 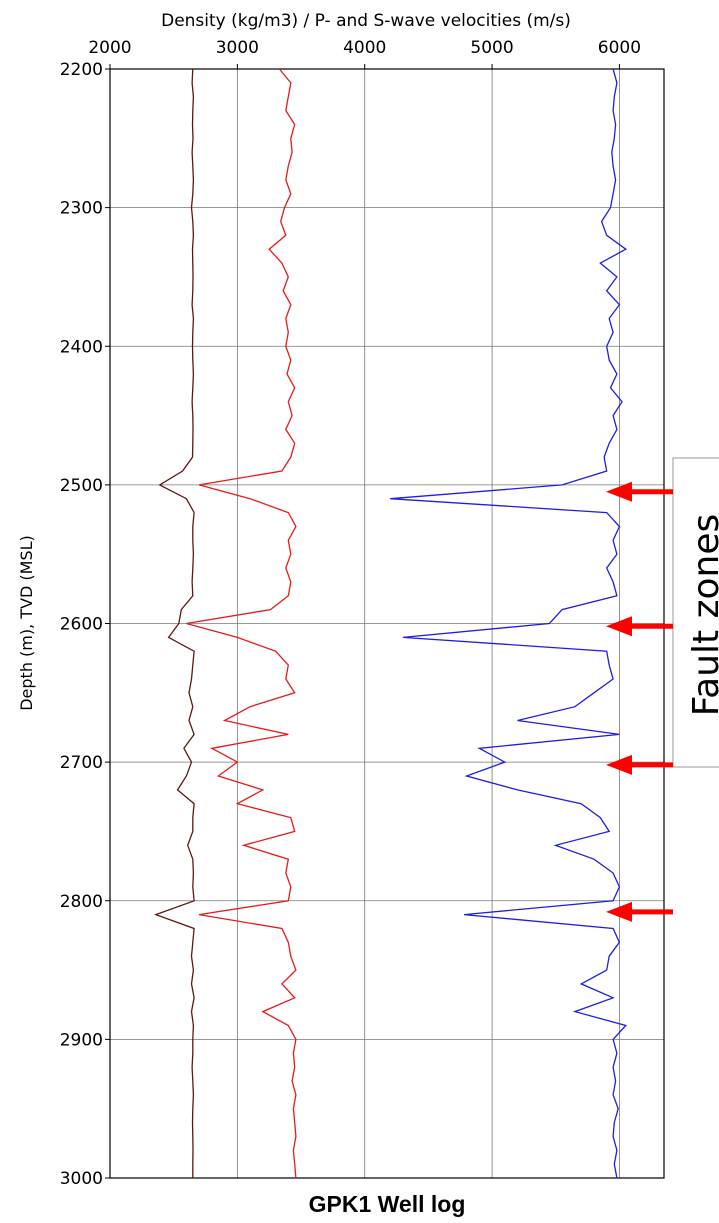 I want to click on annotation-text: Fault zones, so click(x=702, y=615).